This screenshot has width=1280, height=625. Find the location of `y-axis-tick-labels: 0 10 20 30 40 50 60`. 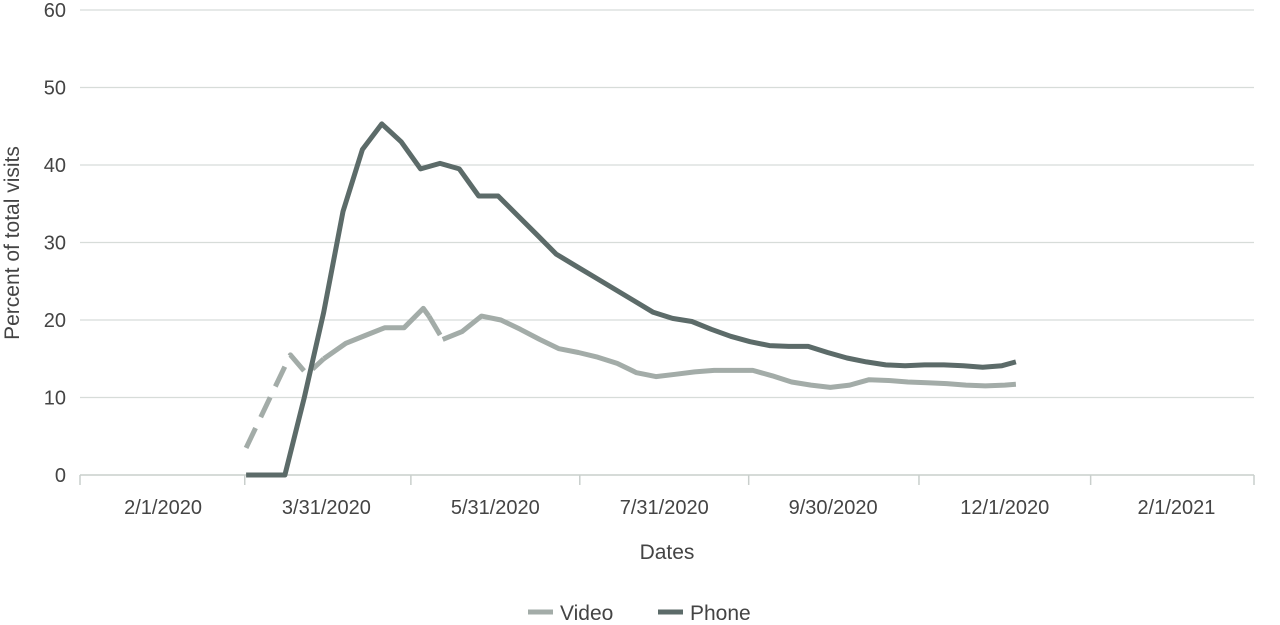

y-axis-tick-labels: 0 10 20 30 40 50 60 is located at coordinates (55, 243).